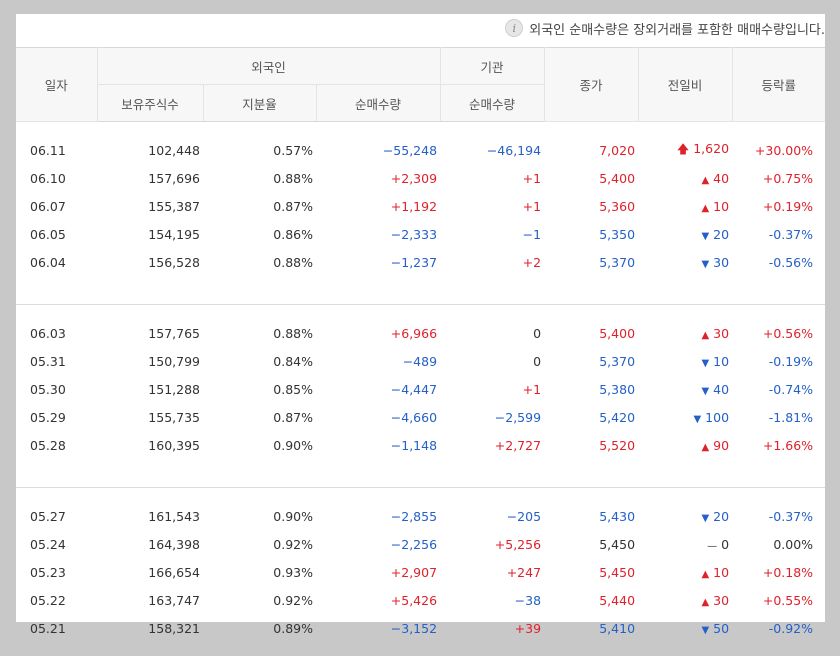 The height and width of the screenshot is (656, 840). I want to click on close-cell: 7,020, so click(591, 150).